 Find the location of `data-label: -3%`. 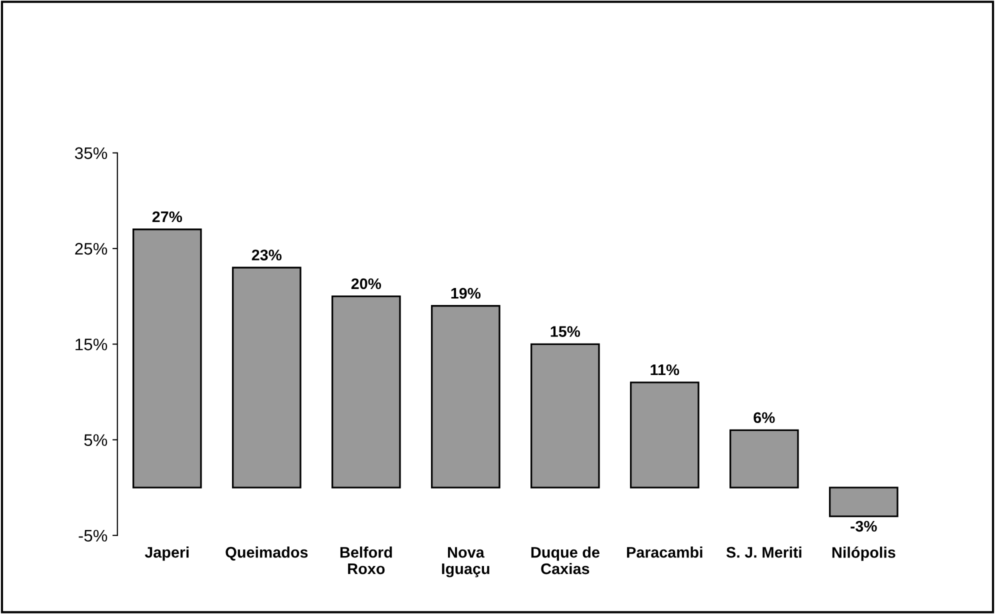

data-label: -3% is located at coordinates (863, 526).